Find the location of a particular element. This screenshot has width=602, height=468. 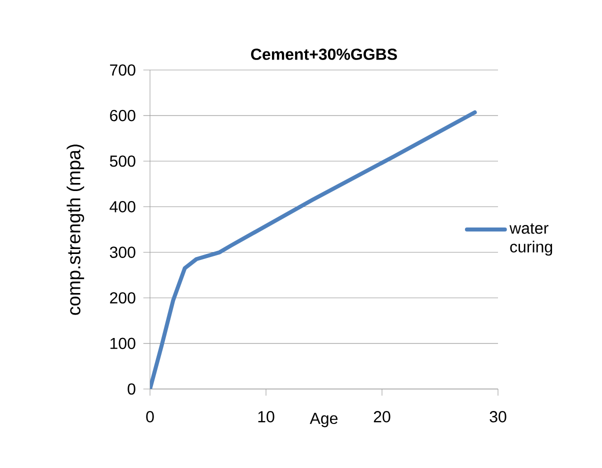

y-axis-title: comp.strength (mpa) is located at coordinates (75, 229).